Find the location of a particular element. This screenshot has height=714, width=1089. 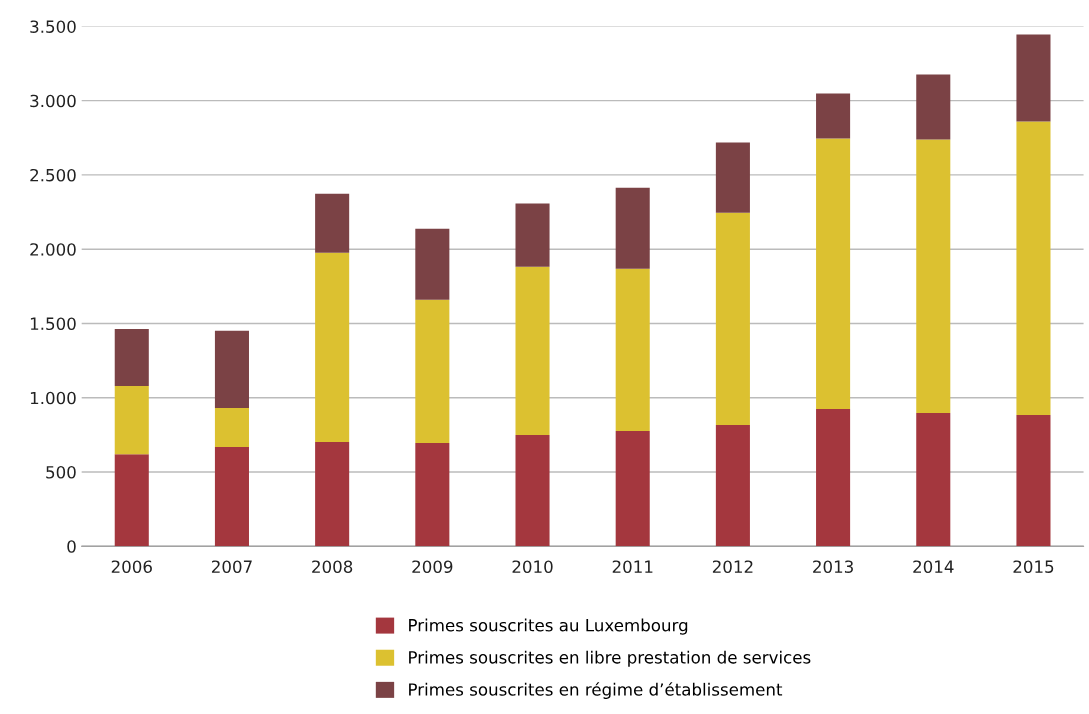

legend-label: Primes souscrites en libre prestation de services is located at coordinates (610, 658).